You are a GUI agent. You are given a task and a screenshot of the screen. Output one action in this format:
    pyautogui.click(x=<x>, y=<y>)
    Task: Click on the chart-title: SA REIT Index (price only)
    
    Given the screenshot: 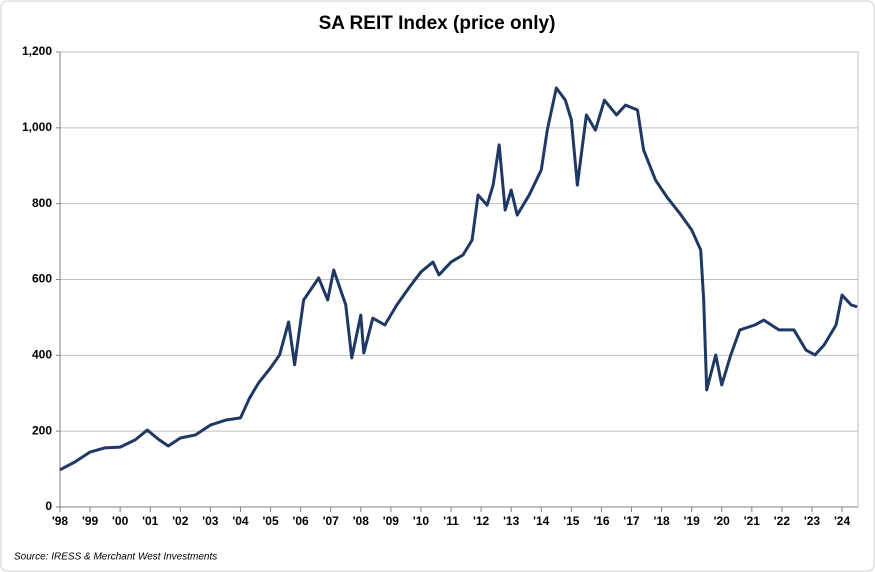 What is the action you would take?
    pyautogui.click(x=437, y=23)
    